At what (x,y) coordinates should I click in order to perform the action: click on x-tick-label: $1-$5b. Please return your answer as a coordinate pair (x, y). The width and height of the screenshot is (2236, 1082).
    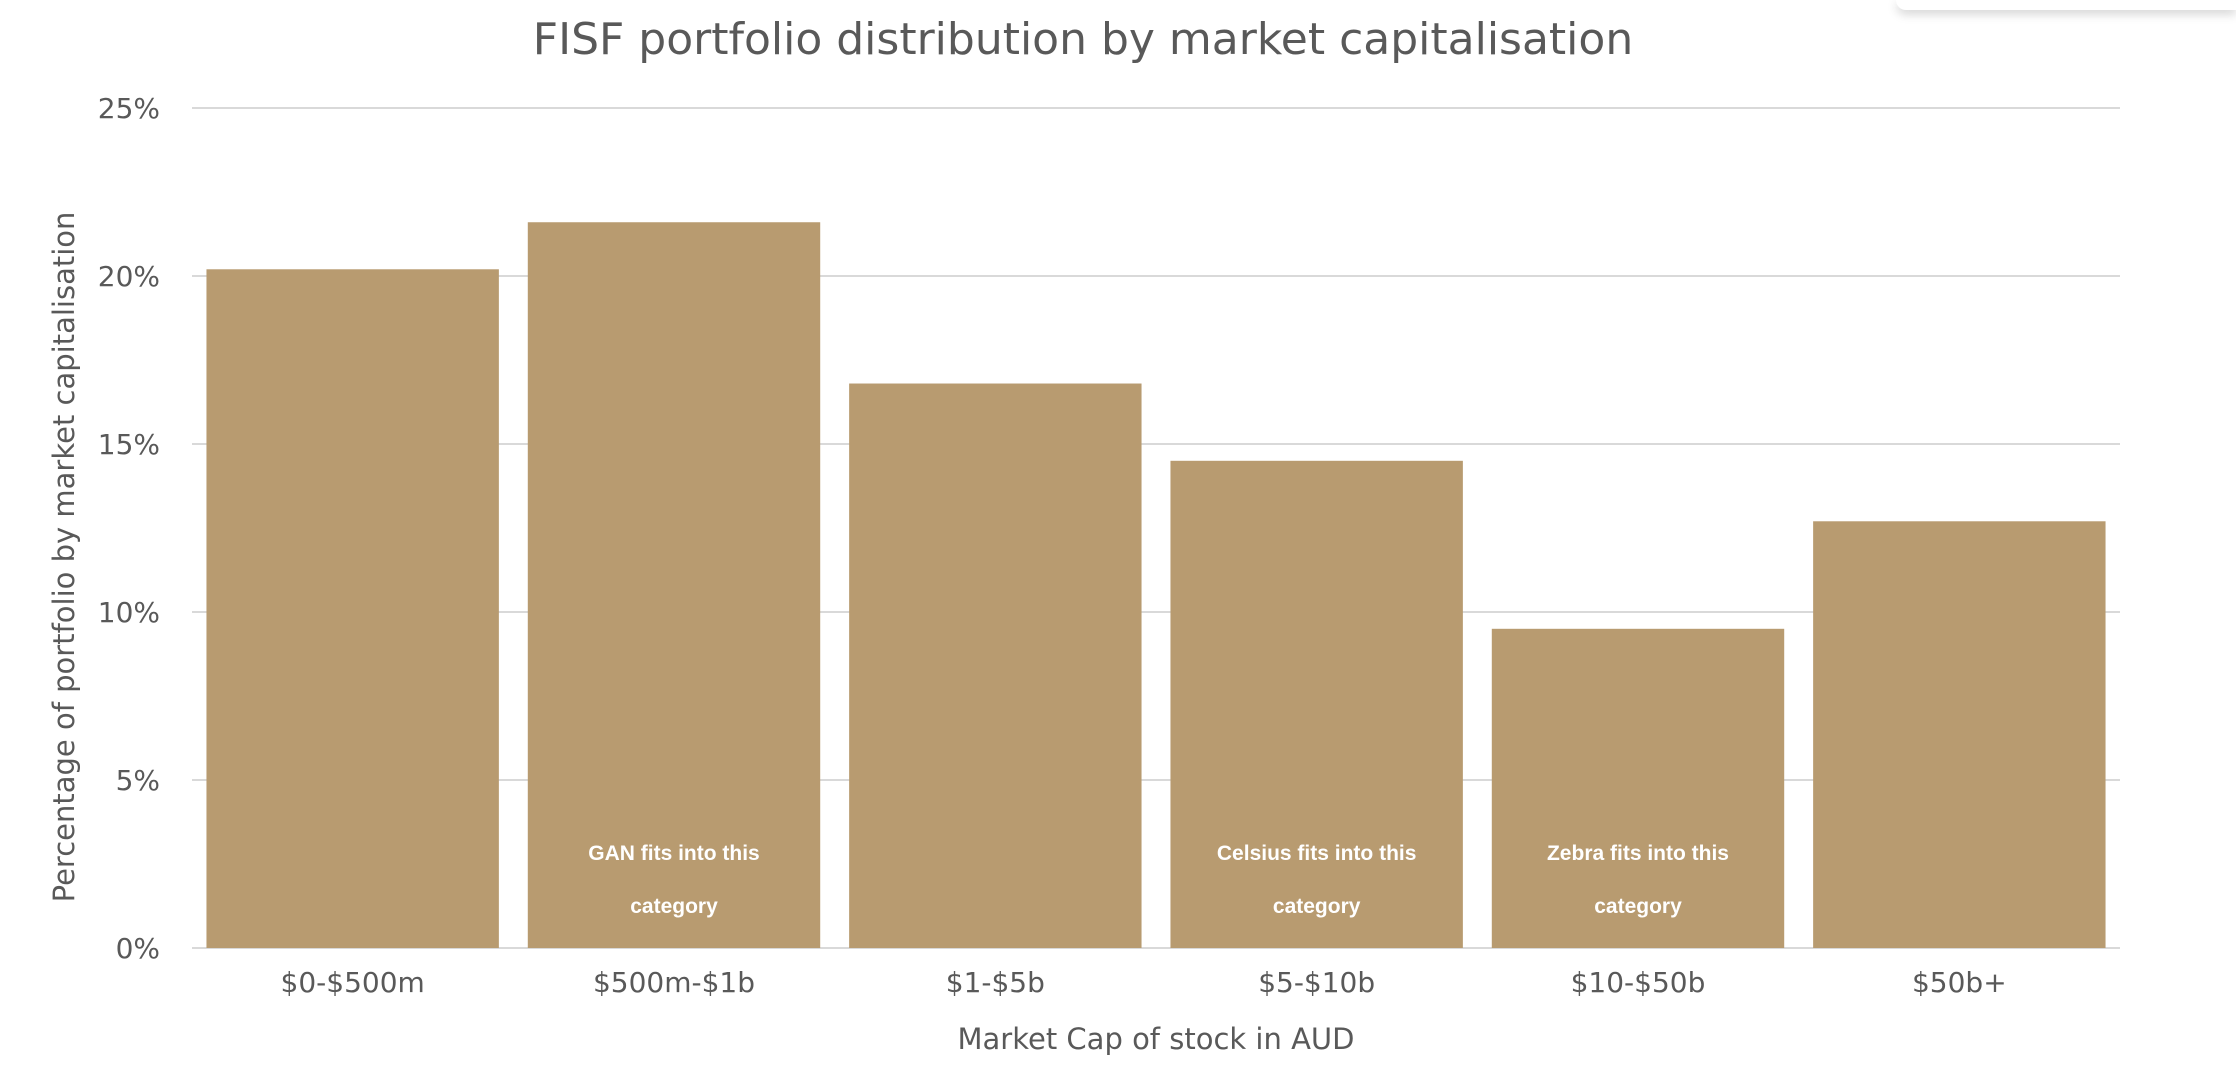
    Looking at the image, I should click on (995, 982).